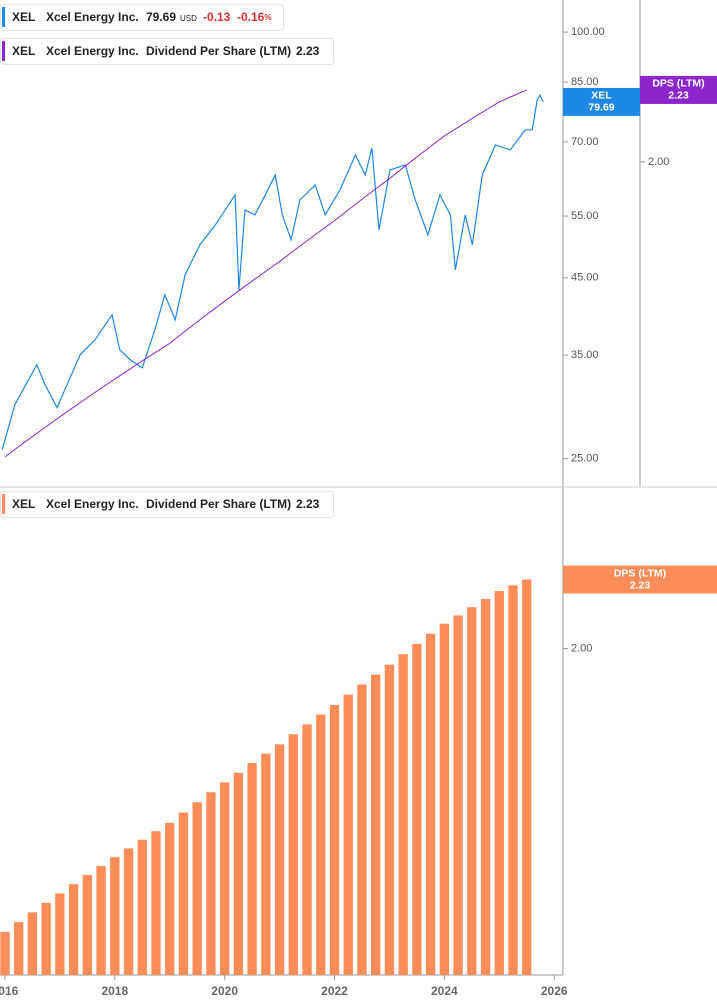 This screenshot has height=1005, width=717. I want to click on y-tick-label: 70.00, so click(585, 142).